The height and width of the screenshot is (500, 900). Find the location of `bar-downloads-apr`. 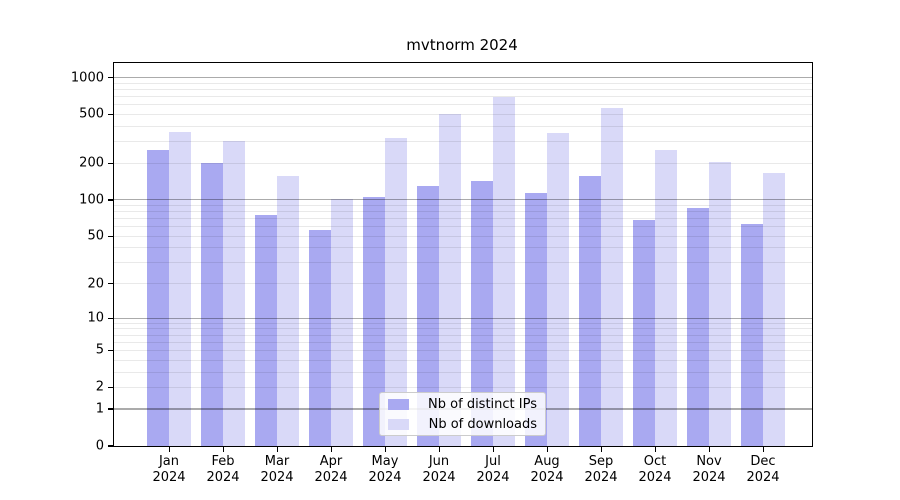

bar-downloads-apr is located at coordinates (342, 322).